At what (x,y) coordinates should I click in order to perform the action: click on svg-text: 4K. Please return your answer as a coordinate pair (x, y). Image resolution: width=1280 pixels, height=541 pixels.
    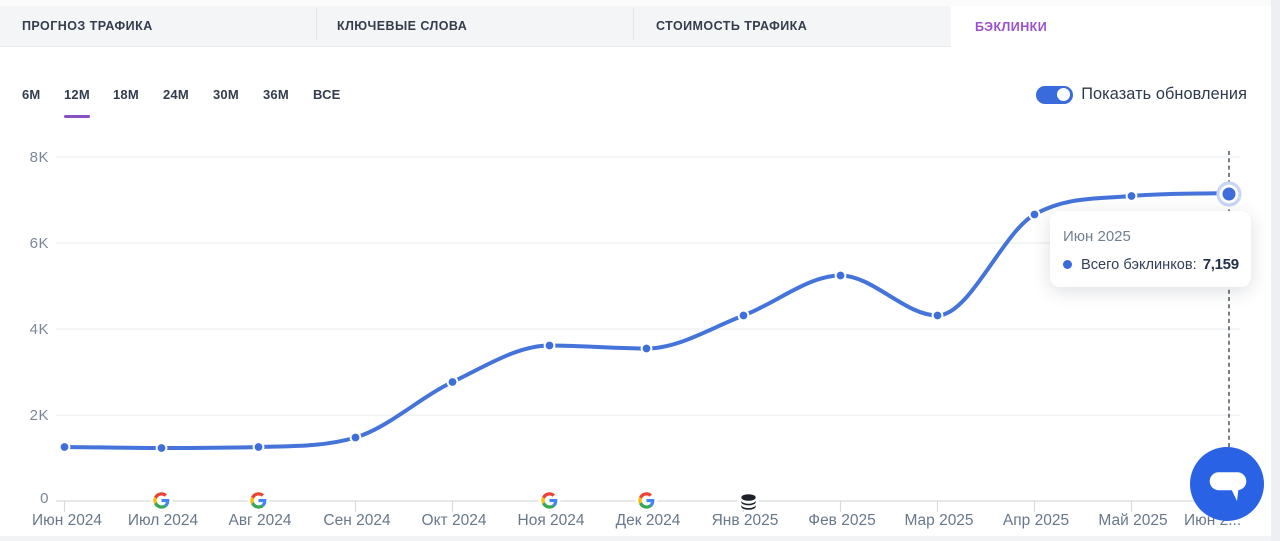
    Looking at the image, I should click on (39, 329).